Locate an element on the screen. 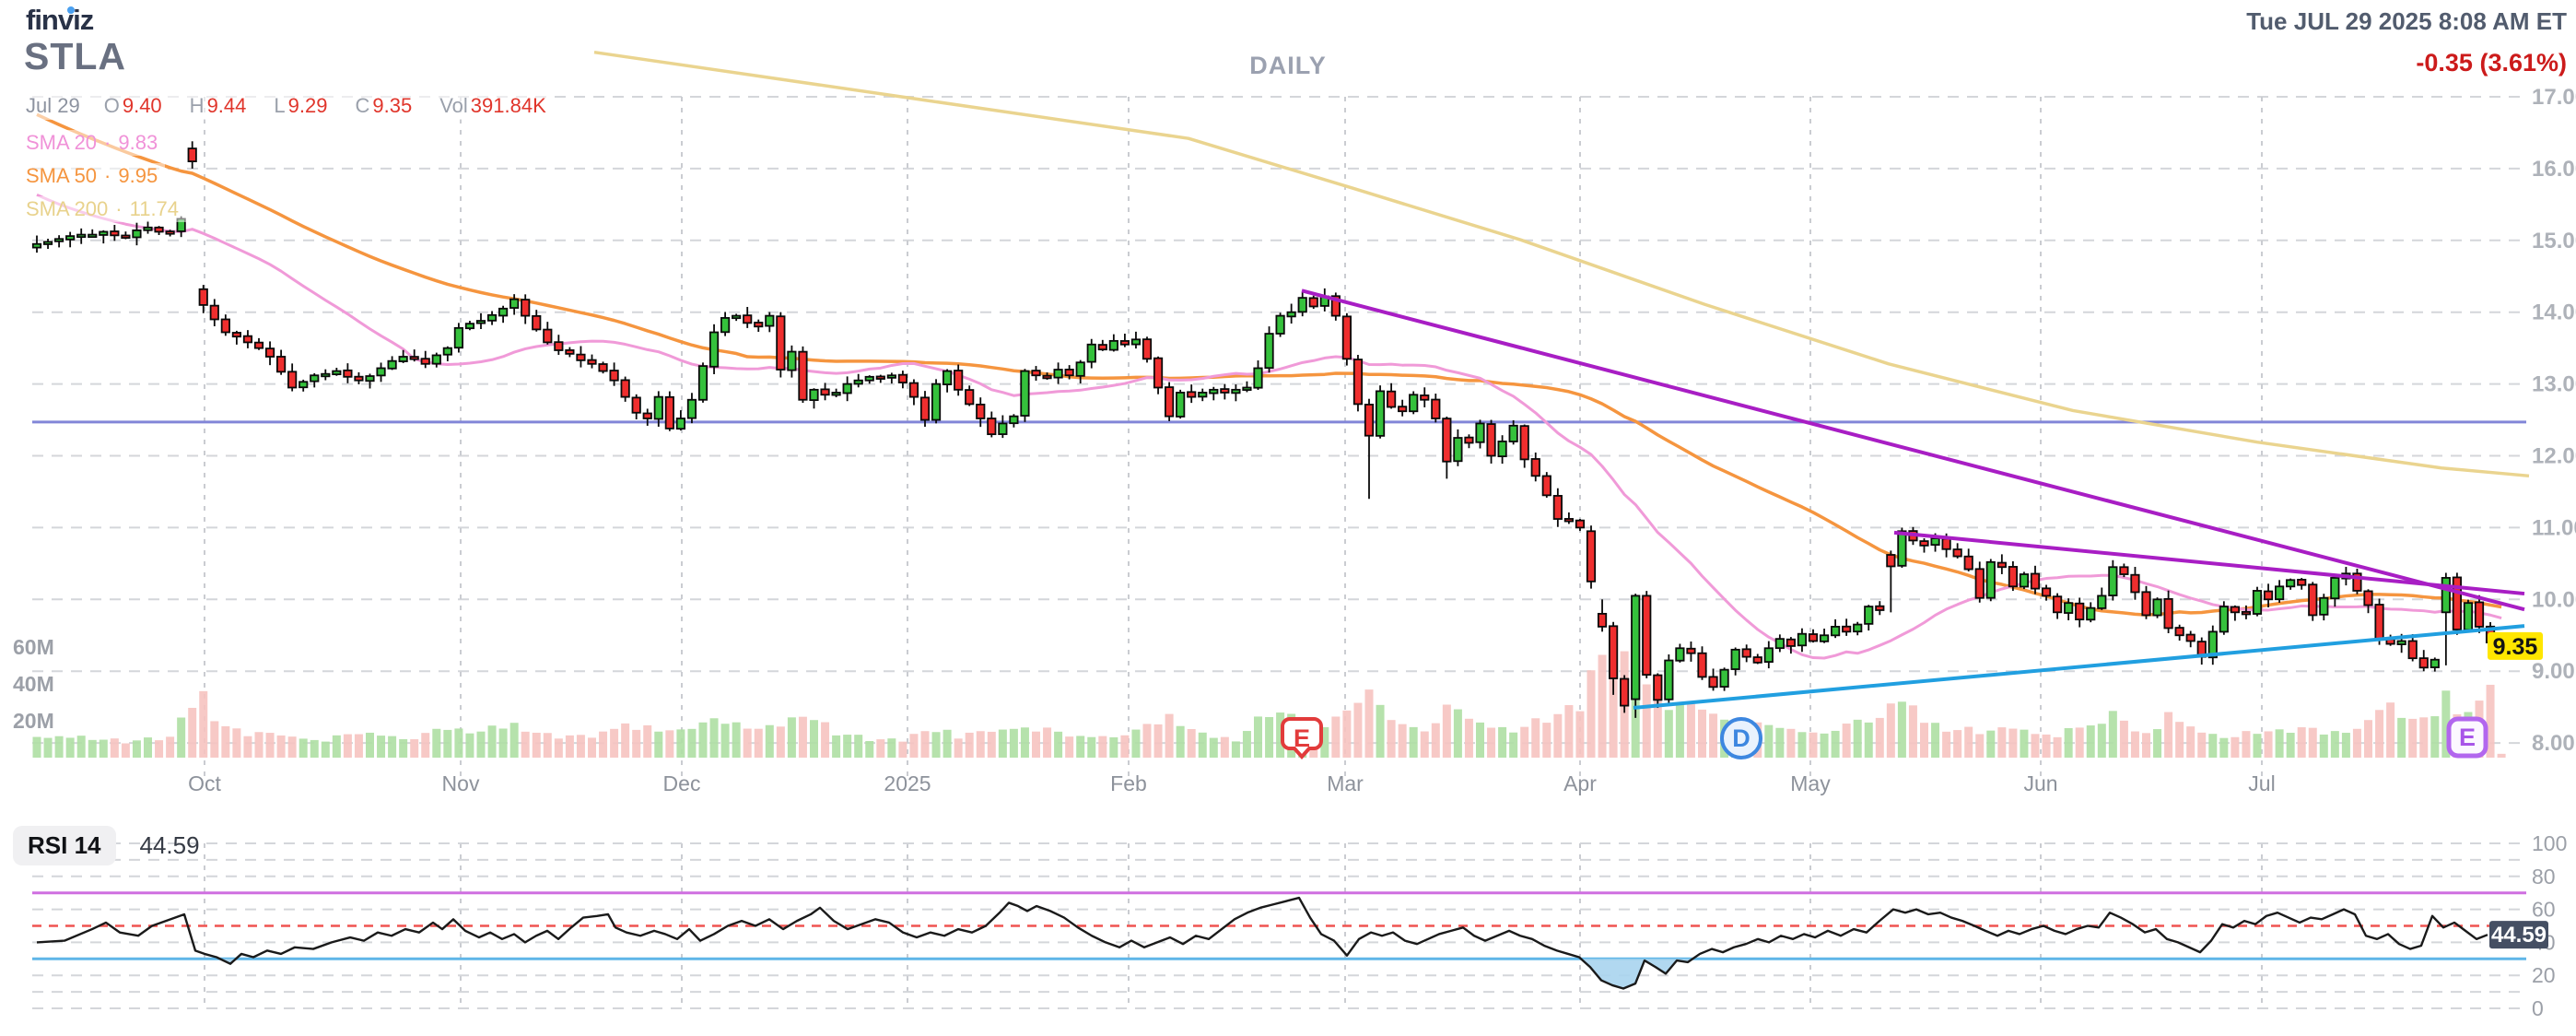 The image size is (2576, 1036). volume-axis-labels: 60M 40M 20M is located at coordinates (33, 684).